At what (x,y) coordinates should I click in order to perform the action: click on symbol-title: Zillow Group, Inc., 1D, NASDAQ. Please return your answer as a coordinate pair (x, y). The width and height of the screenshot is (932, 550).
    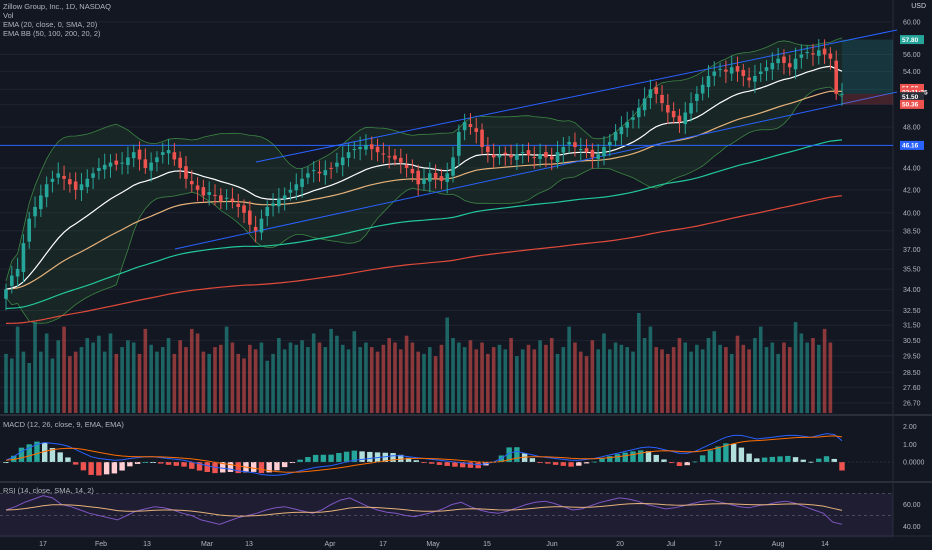
    Looking at the image, I should click on (57, 6).